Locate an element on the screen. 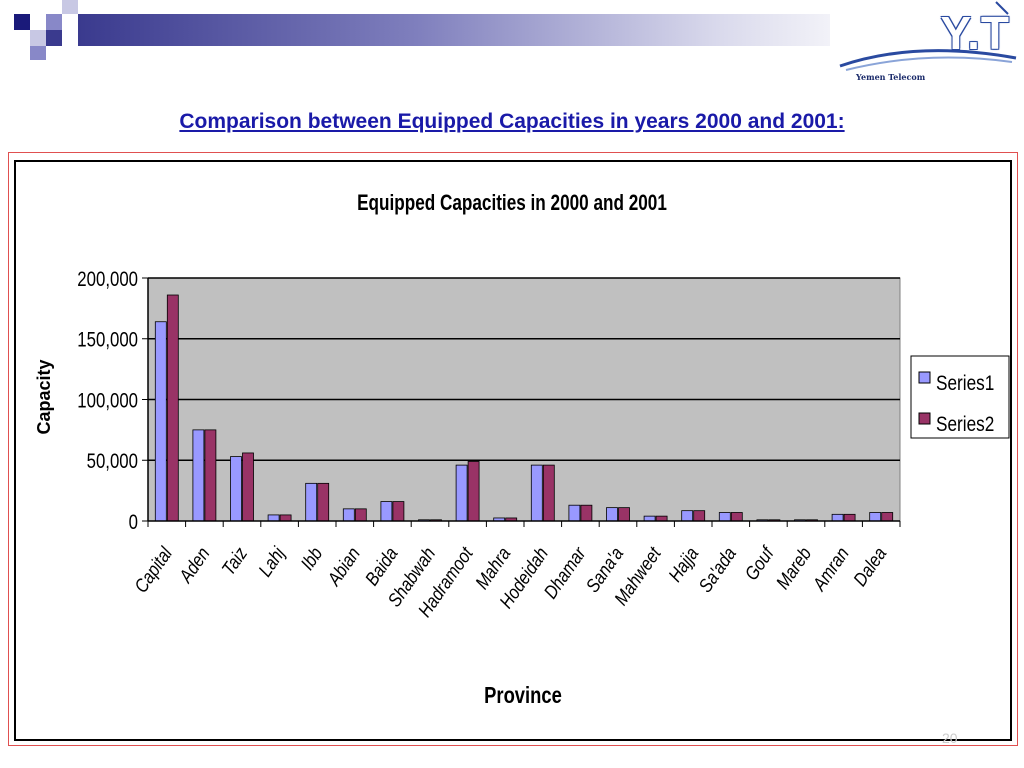 The width and height of the screenshot is (1024, 768). logo-text: Yemen Telecom is located at coordinates (891, 77).